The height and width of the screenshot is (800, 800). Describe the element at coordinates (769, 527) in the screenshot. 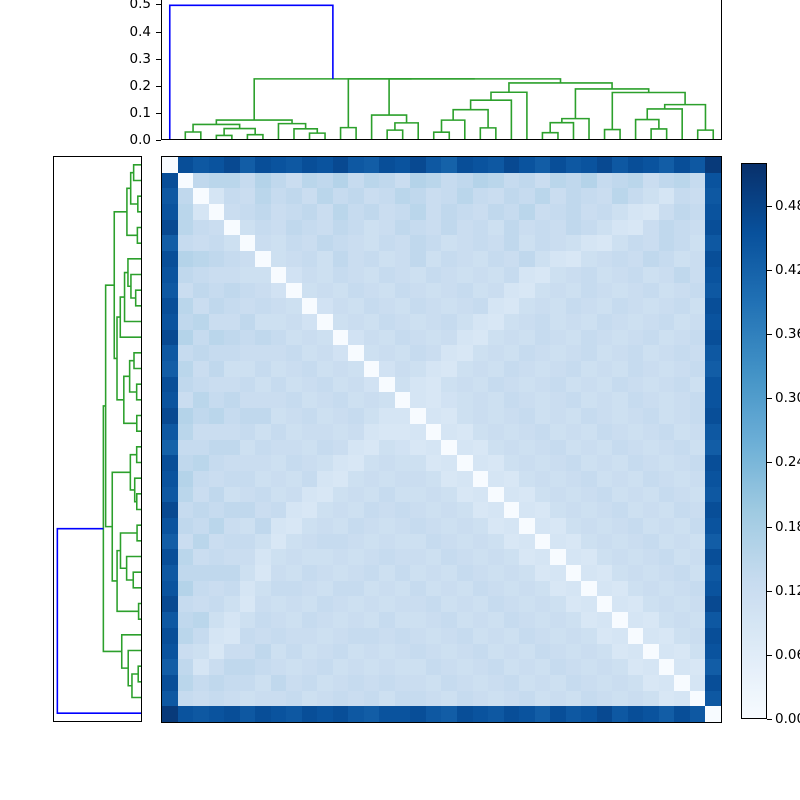

I see `colorbar-tick` at that location.